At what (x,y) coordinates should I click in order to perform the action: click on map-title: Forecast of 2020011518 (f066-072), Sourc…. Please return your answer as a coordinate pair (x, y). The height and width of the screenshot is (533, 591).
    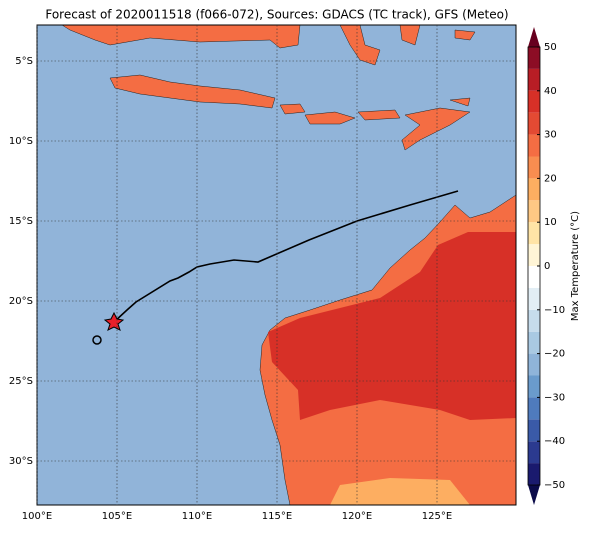
    Looking at the image, I should click on (276, 15).